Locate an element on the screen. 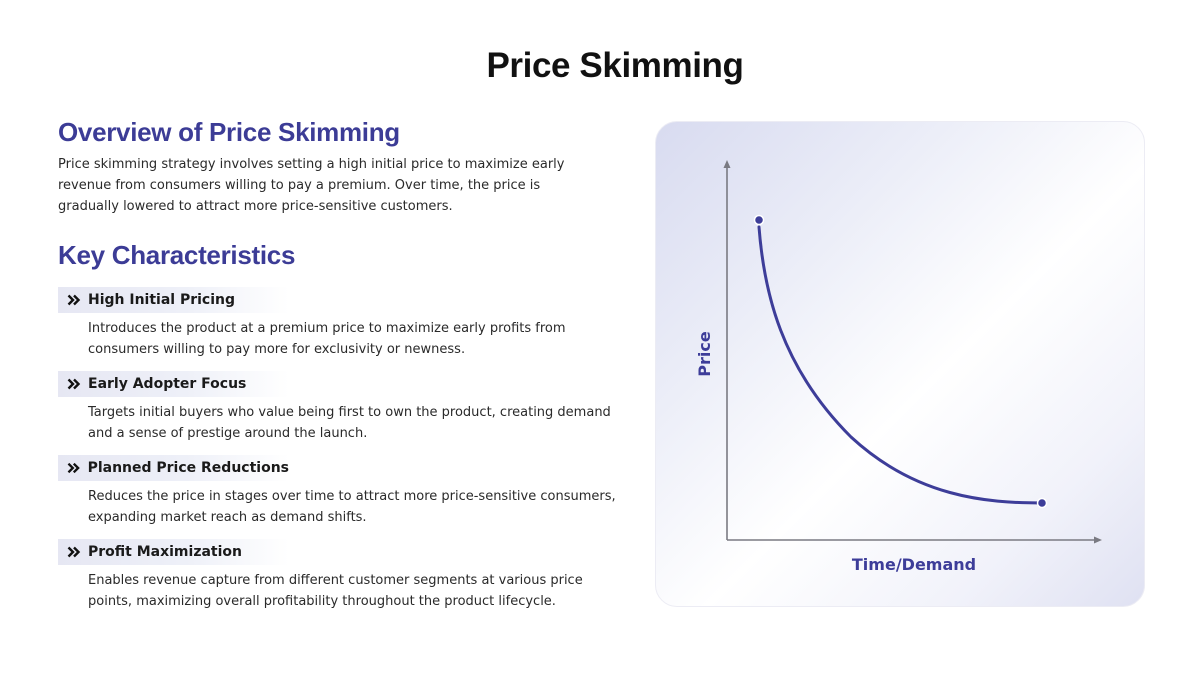 The width and height of the screenshot is (1200, 675). curve-end-point is located at coordinates (1042, 503).